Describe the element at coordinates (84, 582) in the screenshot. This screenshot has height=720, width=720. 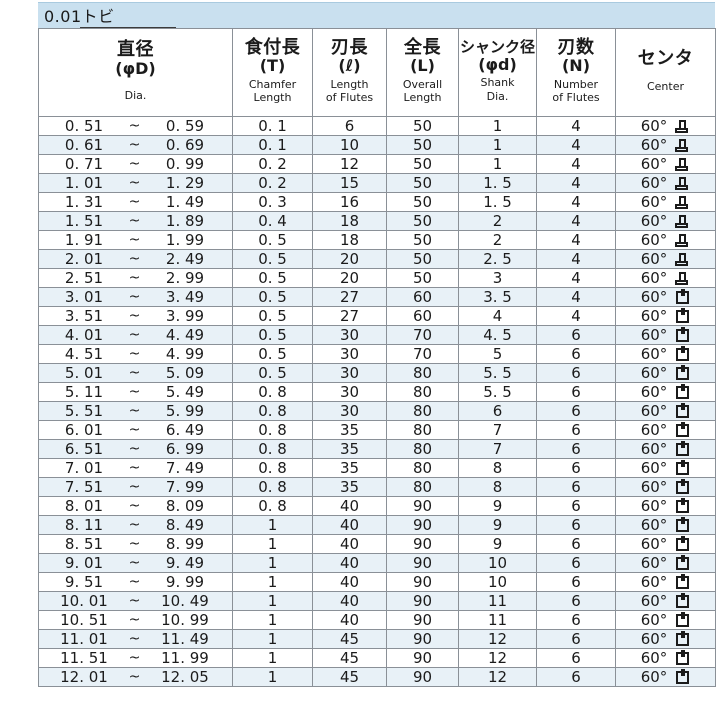
I see `dia-from: 9. 51` at that location.